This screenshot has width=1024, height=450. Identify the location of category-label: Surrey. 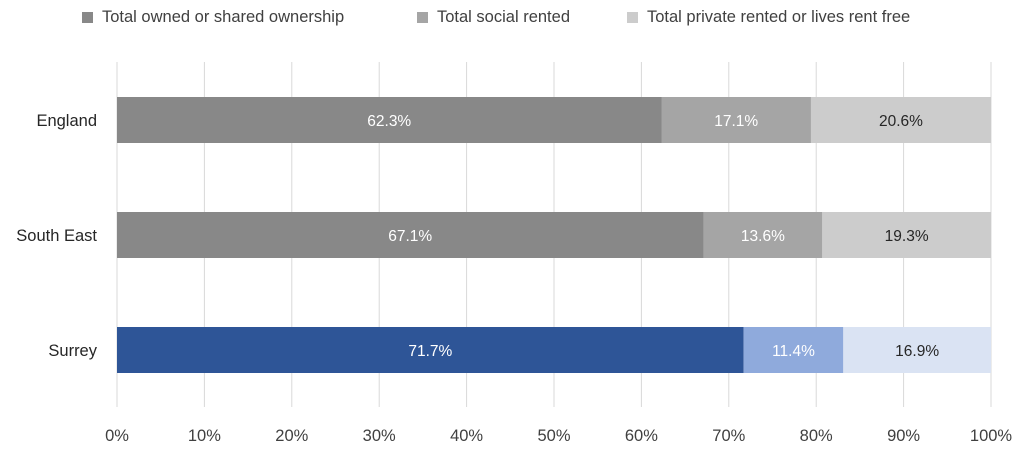
(72, 351).